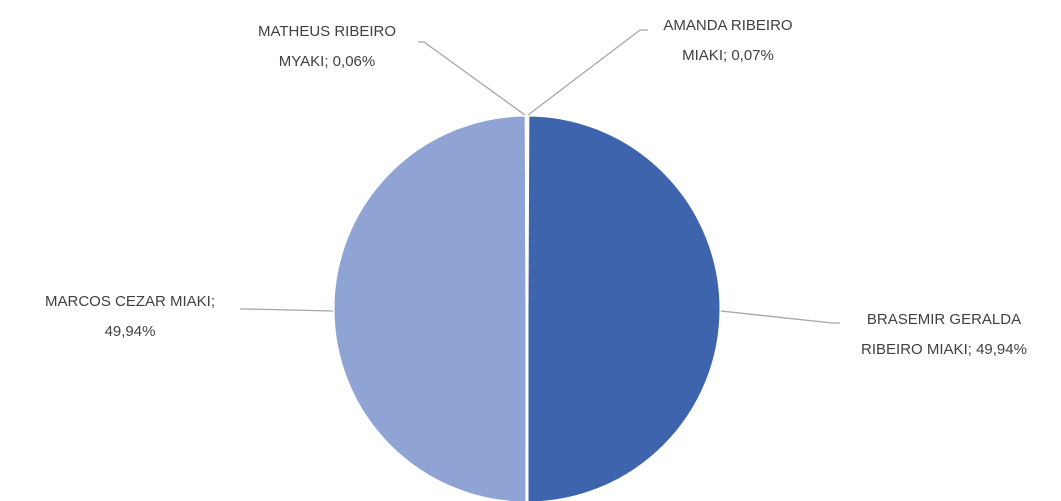 This screenshot has width=1061, height=501. Describe the element at coordinates (327, 46) in the screenshot. I see `data-label: MATHEUS RIBEIRO MYAKI; 0,06%` at that location.